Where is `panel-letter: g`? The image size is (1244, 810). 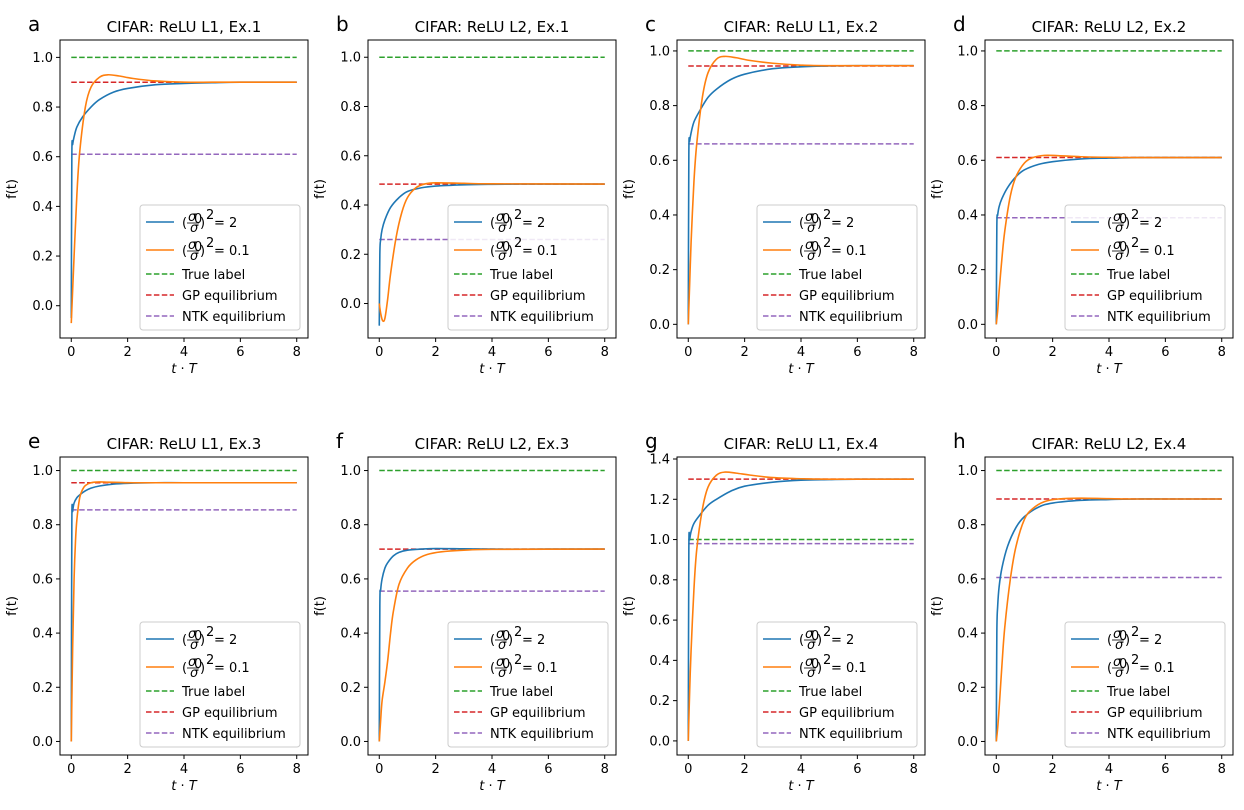 panel-letter: g is located at coordinates (651, 441).